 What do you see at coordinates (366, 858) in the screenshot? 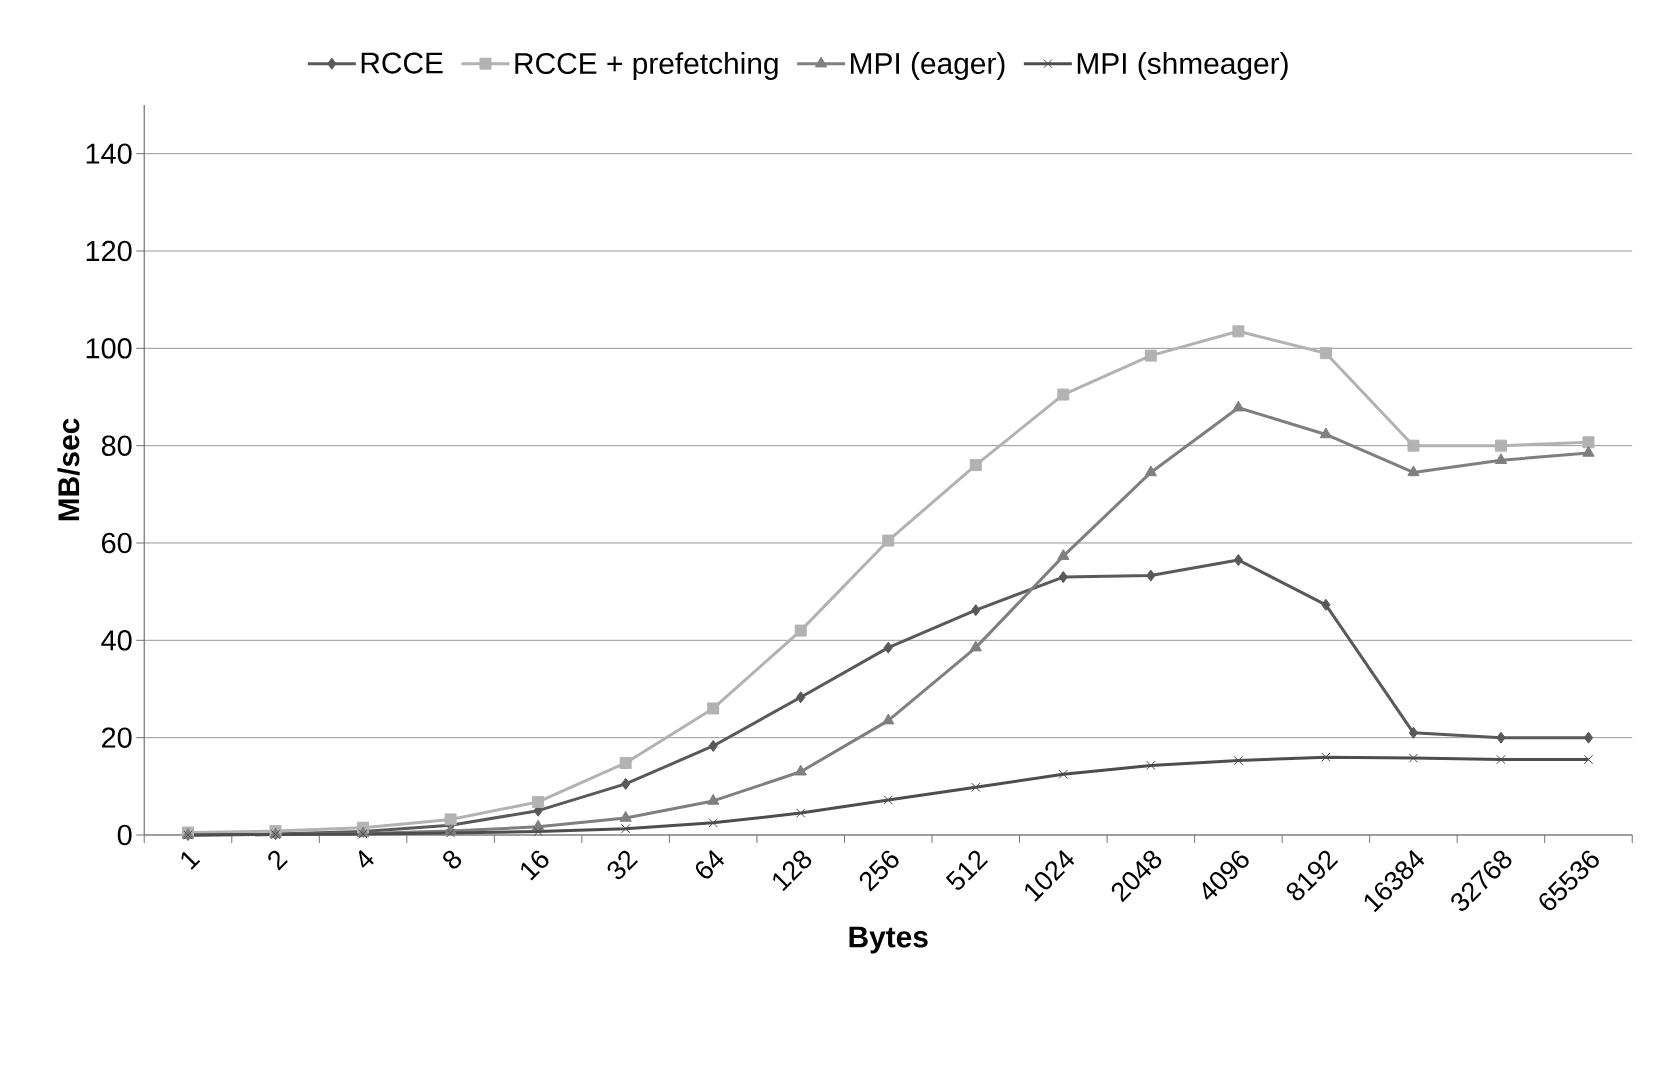
I see `x-tick-label: 4` at bounding box center [366, 858].